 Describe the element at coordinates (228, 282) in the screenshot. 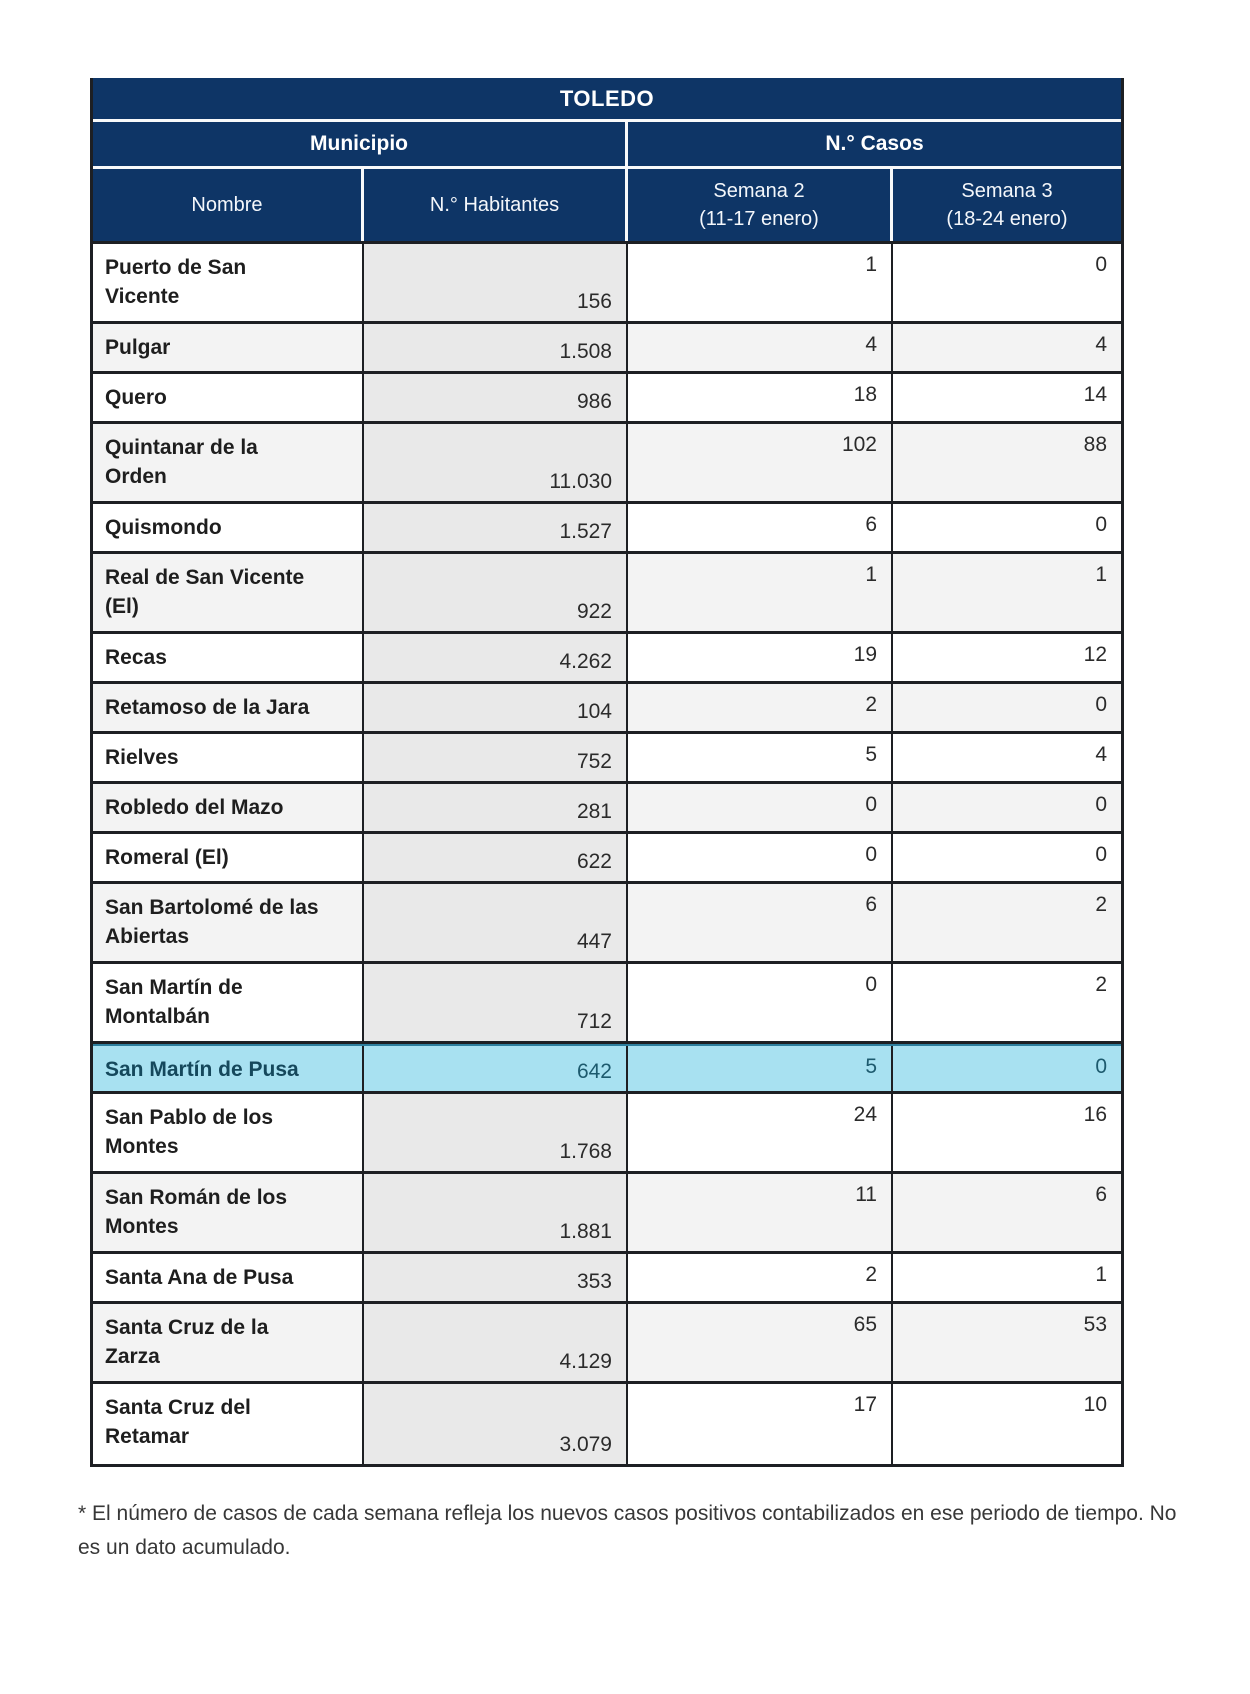

I see `municipality-name-cell: Puerto de San Vicente` at that location.